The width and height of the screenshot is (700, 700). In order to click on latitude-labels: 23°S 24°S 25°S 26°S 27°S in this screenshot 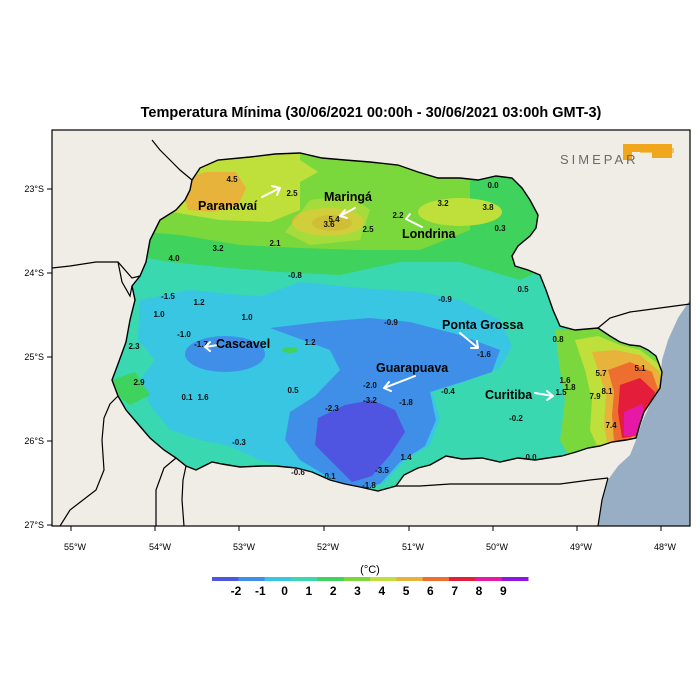, I will do `click(34, 357)`.